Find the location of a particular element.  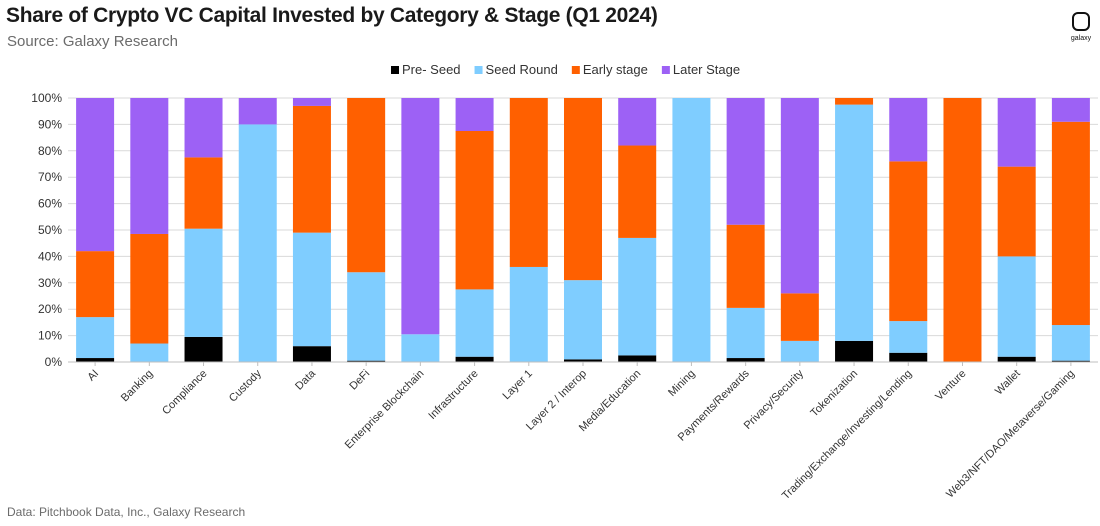

legend-label: Seed Round is located at coordinates (522, 69).